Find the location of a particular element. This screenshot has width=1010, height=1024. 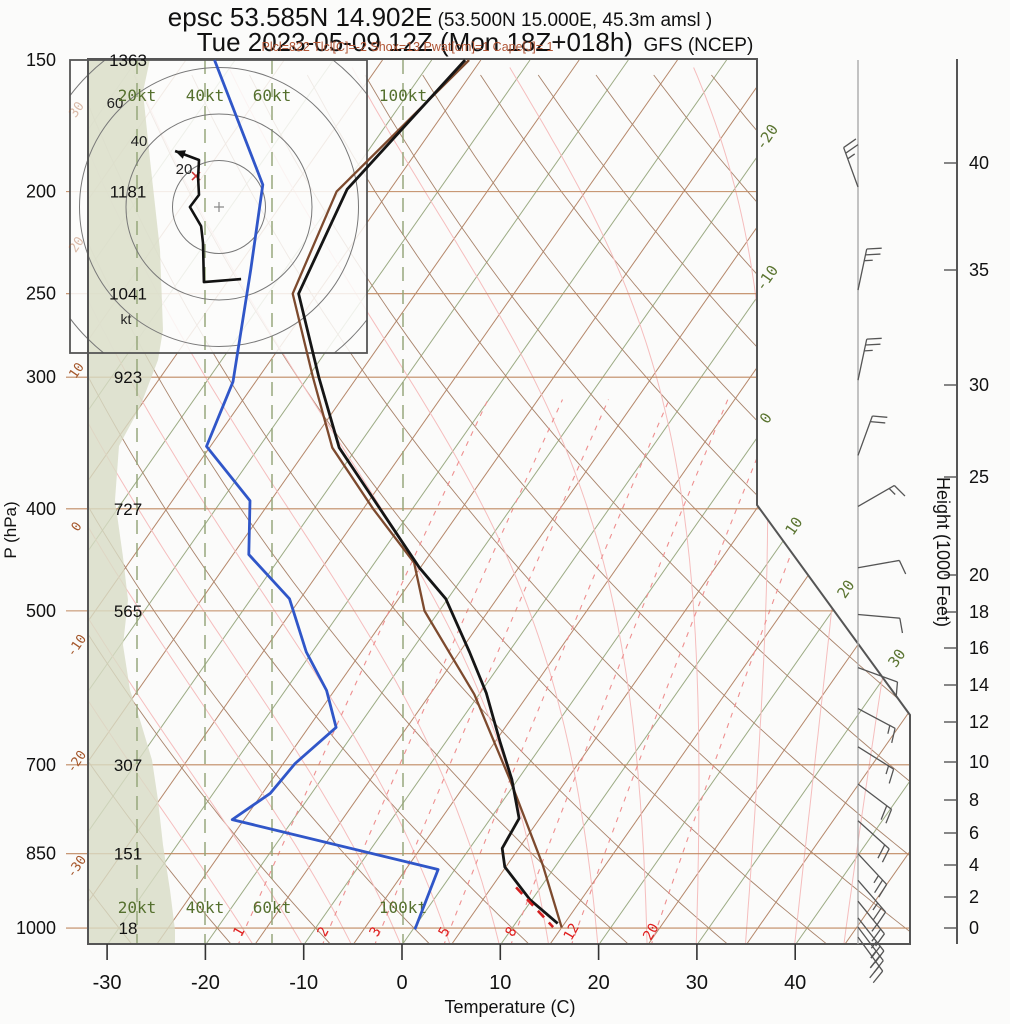

pressure-tick-label: 300 is located at coordinates (41, 377).